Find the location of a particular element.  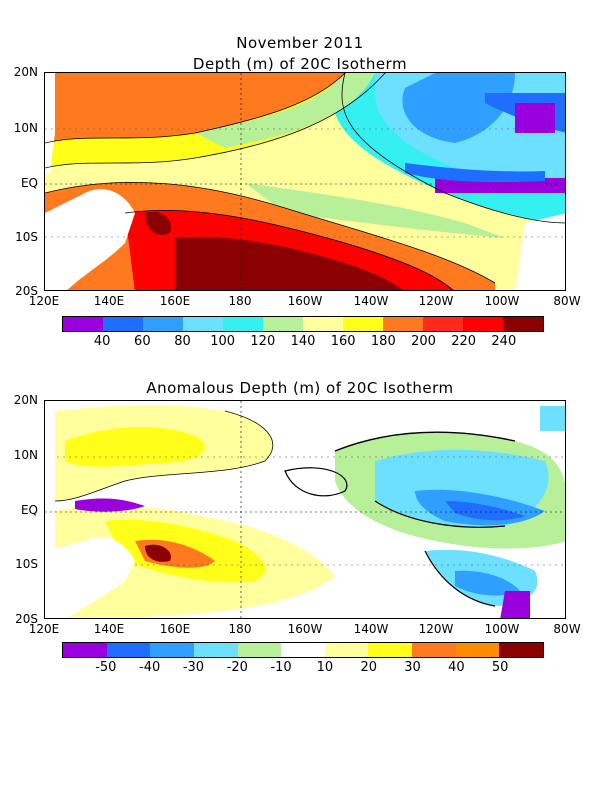

panel2-colorbar-tick-label: -40 is located at coordinates (150, 667).